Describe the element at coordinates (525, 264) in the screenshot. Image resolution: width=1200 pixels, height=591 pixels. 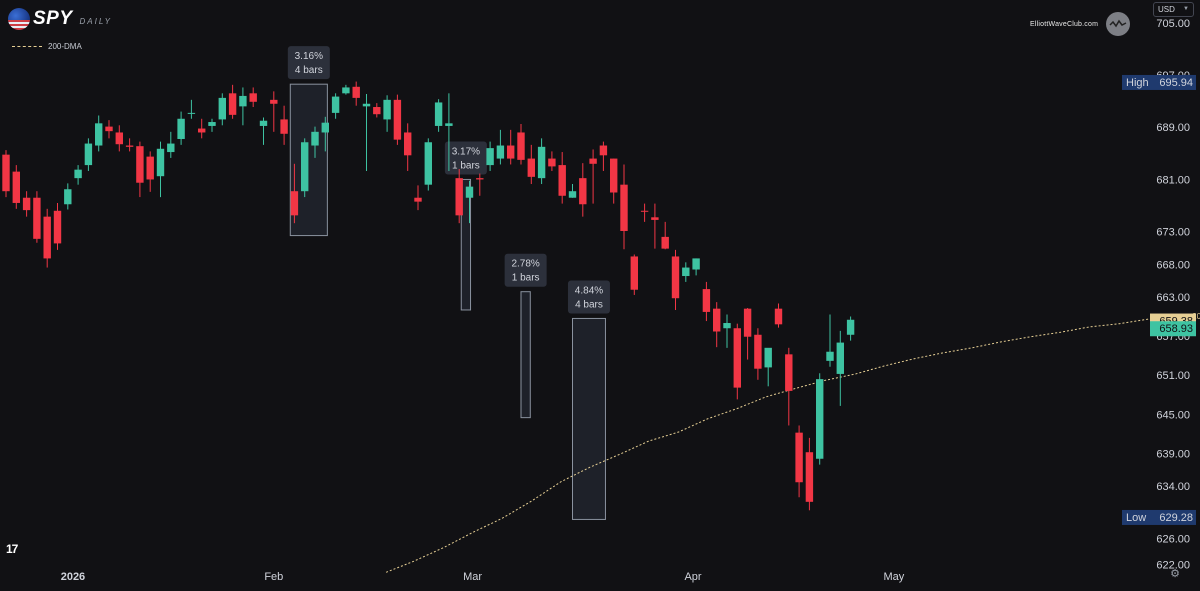
I see `range-percent: 2.78%` at that location.